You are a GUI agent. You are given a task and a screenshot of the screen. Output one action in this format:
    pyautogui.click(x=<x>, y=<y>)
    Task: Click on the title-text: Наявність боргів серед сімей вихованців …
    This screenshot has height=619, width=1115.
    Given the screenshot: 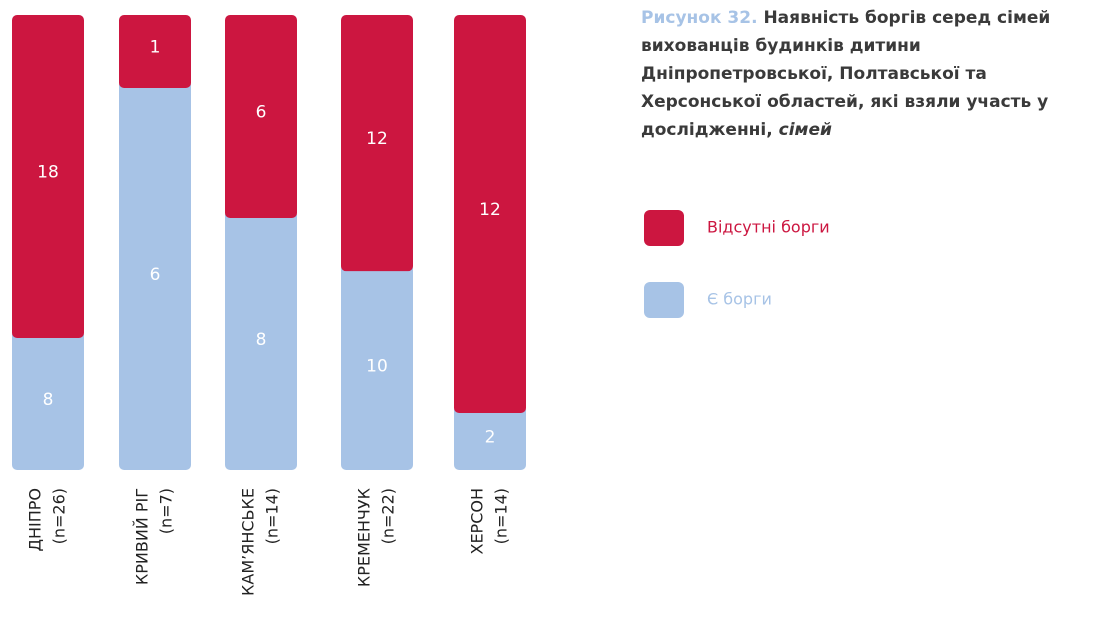 What is the action you would take?
    pyautogui.click(x=846, y=74)
    